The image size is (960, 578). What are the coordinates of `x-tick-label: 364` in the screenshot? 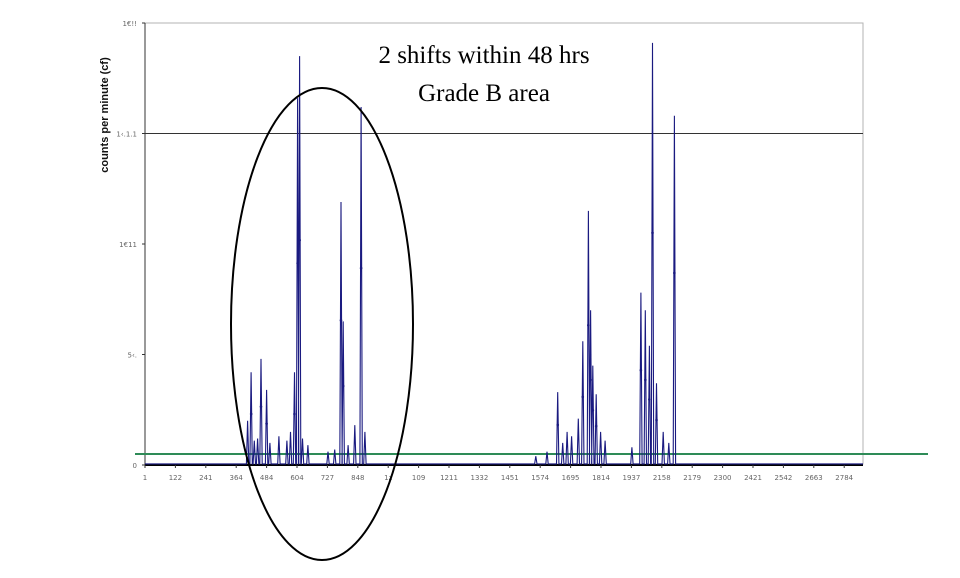 It's located at (237, 478).